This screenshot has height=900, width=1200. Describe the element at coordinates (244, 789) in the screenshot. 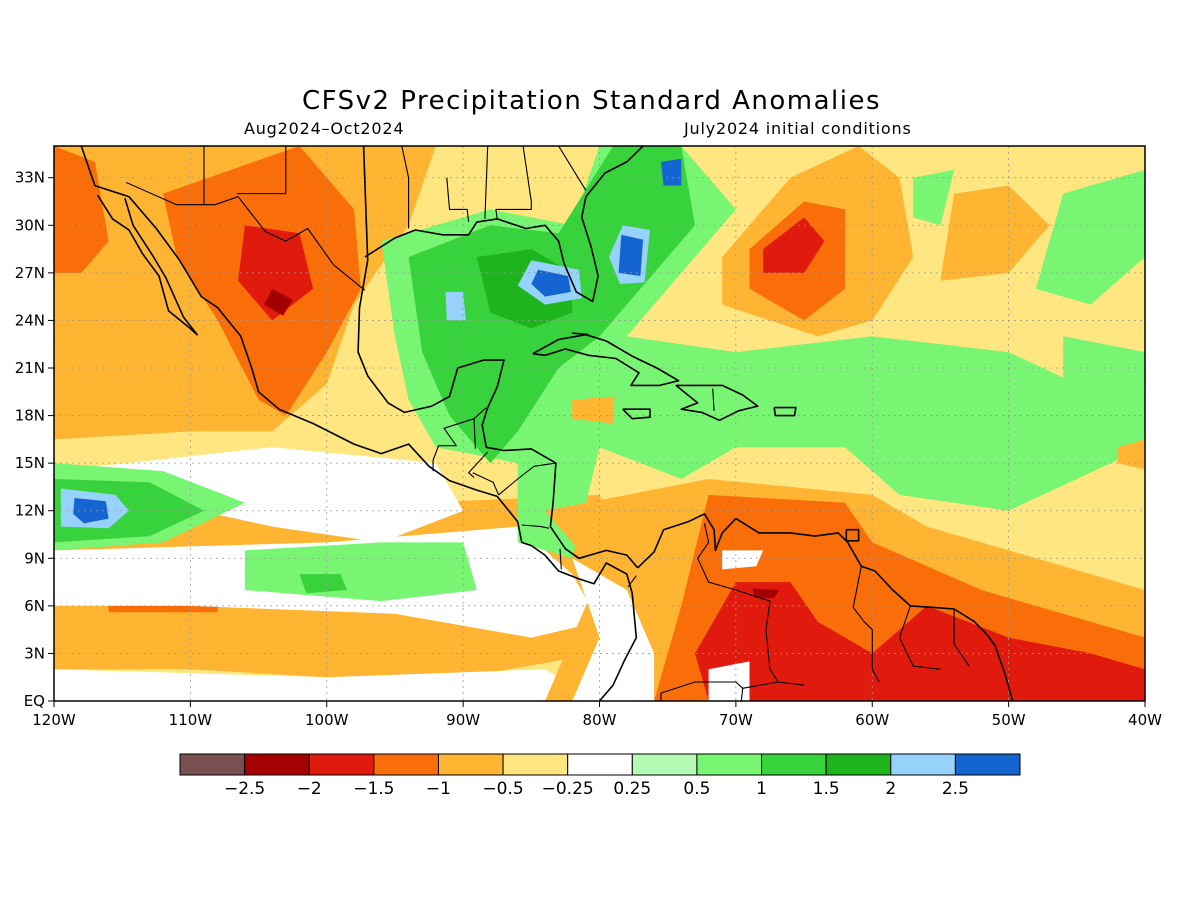

I see `colorbar-label: −2.5` at that location.